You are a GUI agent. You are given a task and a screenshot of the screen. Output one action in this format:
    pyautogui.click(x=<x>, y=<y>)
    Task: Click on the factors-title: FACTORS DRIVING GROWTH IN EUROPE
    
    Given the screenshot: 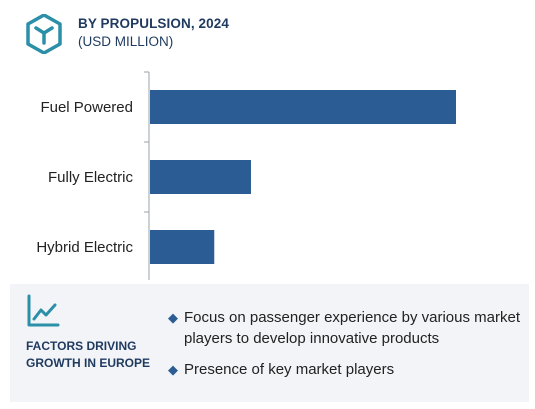 What is the action you would take?
    pyautogui.click(x=88, y=354)
    